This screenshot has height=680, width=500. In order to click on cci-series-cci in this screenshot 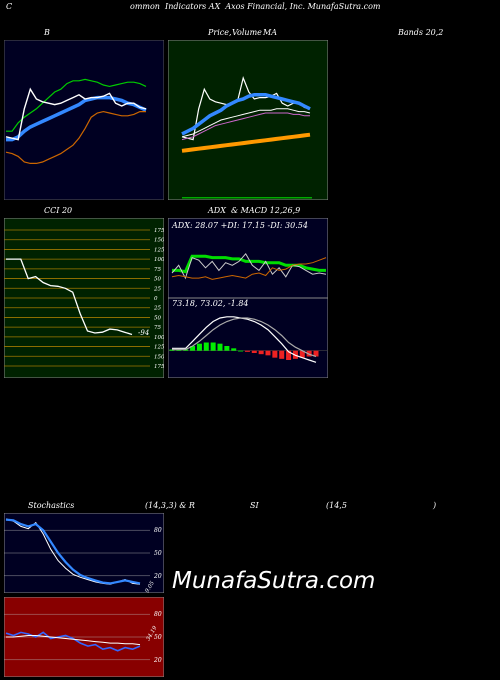, I will do `click(69, 297)`.